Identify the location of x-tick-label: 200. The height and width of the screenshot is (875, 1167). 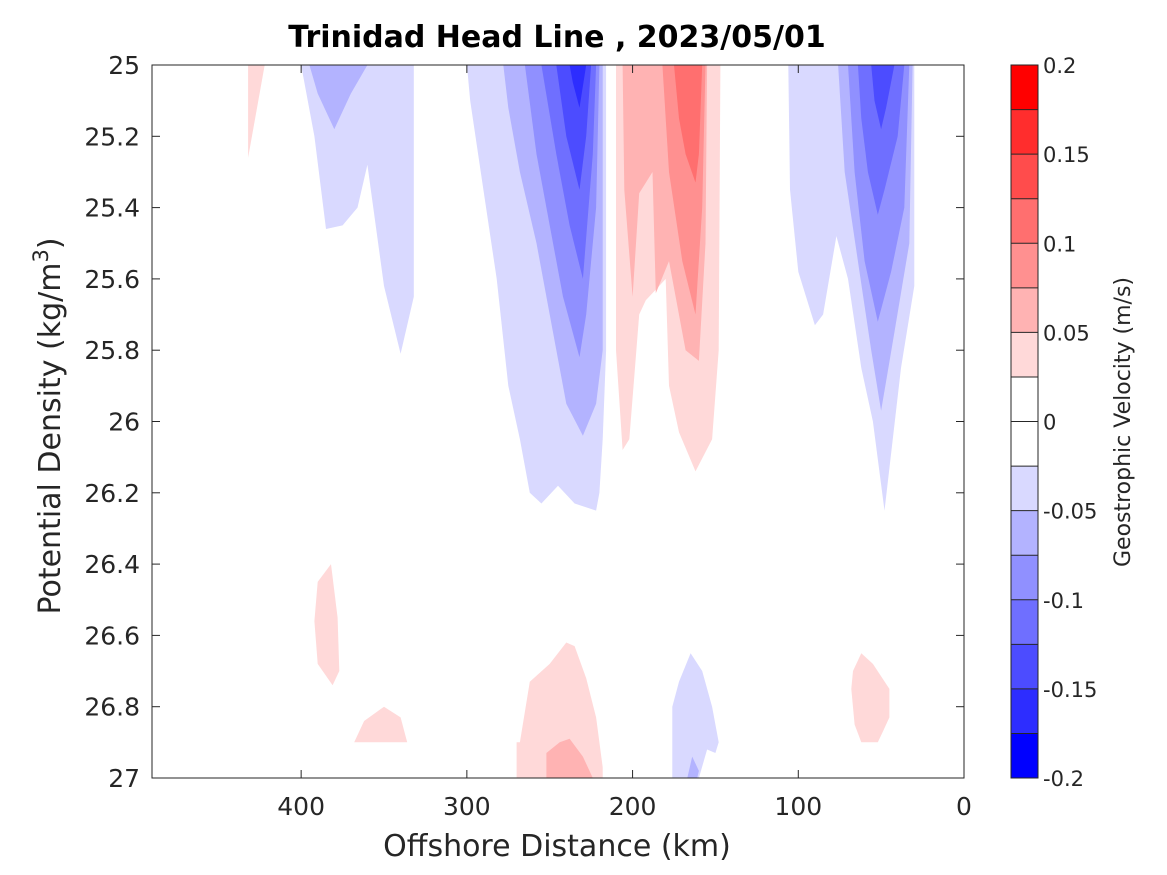
(633, 806).